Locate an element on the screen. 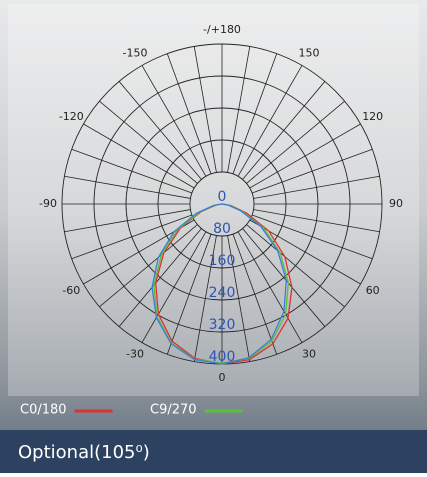 This screenshot has width=427, height=477. angle-label: -/+180 is located at coordinates (222, 29).